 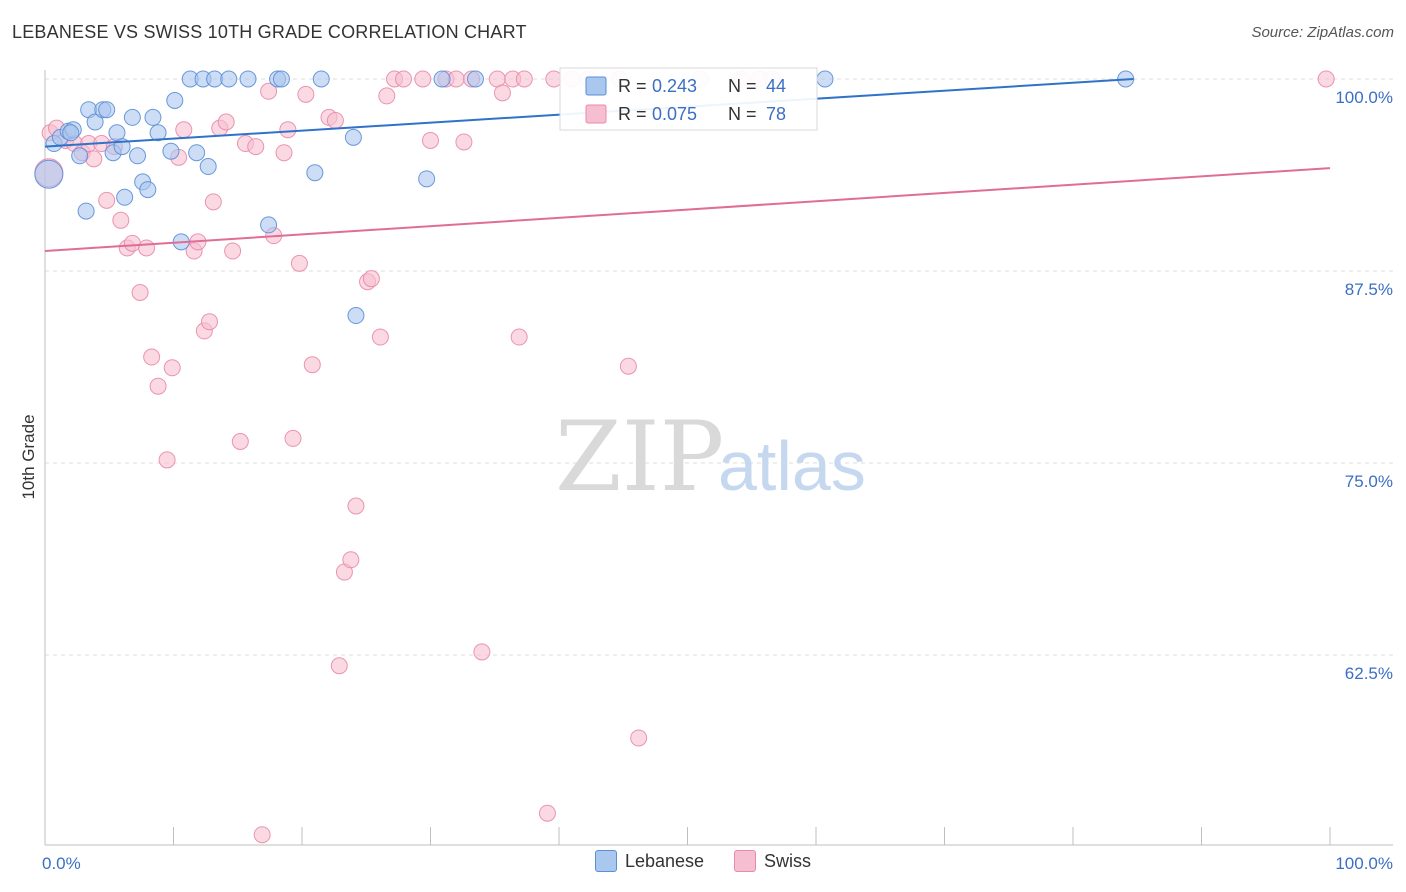 I want to click on legend-label-swiss: Swiss, so click(x=788, y=860).